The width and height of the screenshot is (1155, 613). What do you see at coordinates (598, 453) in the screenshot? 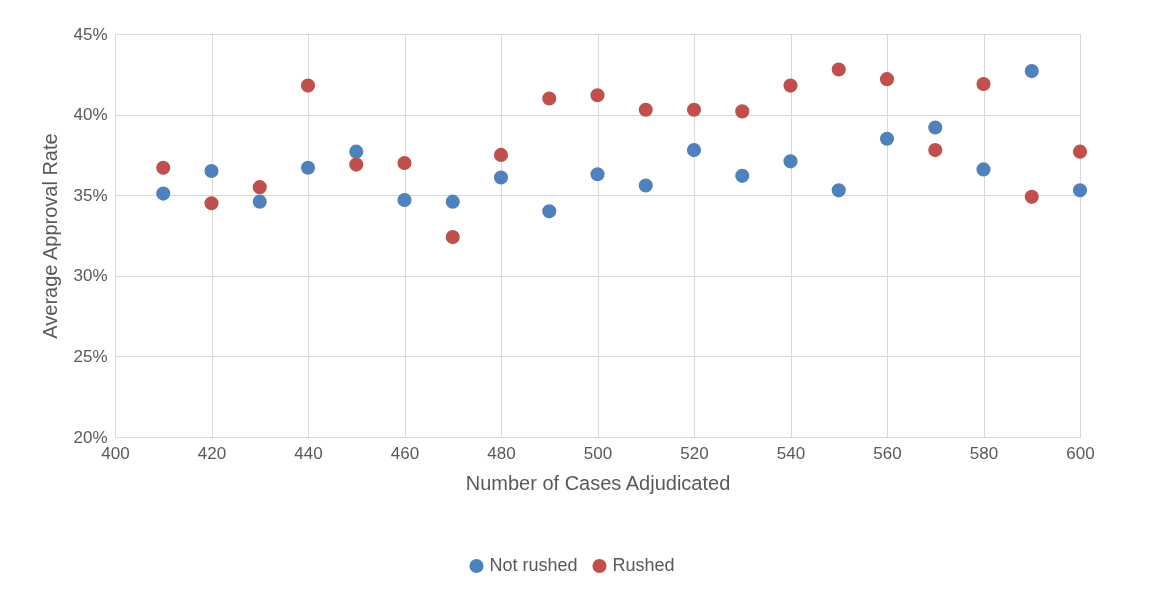
I see `x-tick-label: 500` at bounding box center [598, 453].